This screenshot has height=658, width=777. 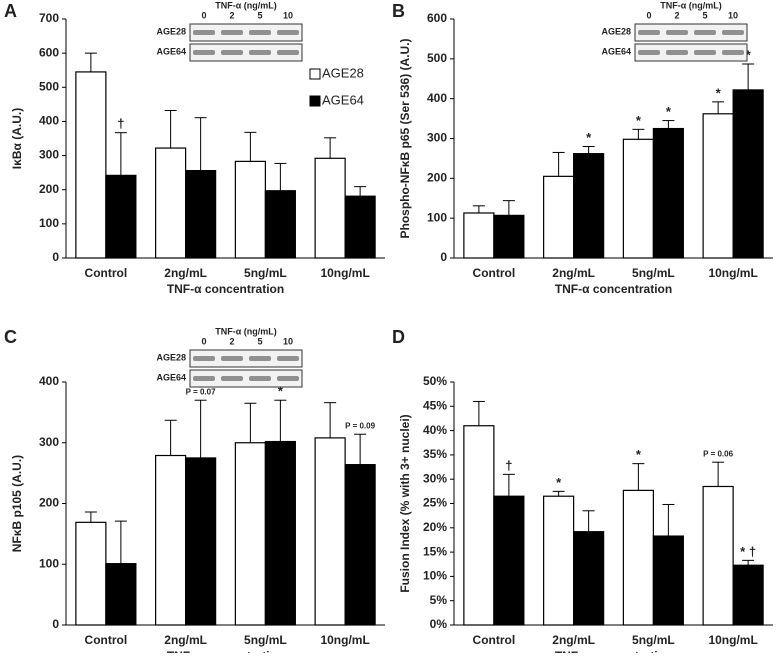 What do you see at coordinates (10, 337) in the screenshot?
I see `panel-label: C` at bounding box center [10, 337].